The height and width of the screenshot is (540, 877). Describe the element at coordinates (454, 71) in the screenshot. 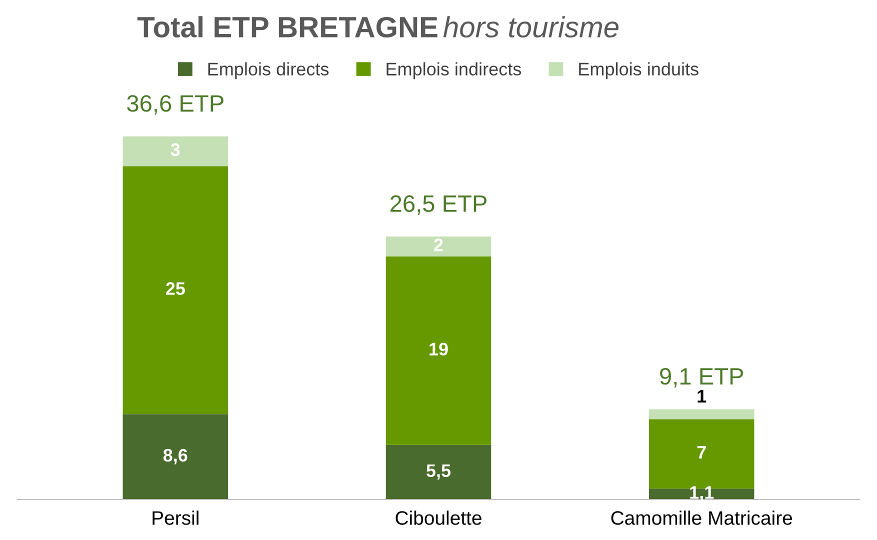

I see `legend-label: Emplois indirects` at that location.